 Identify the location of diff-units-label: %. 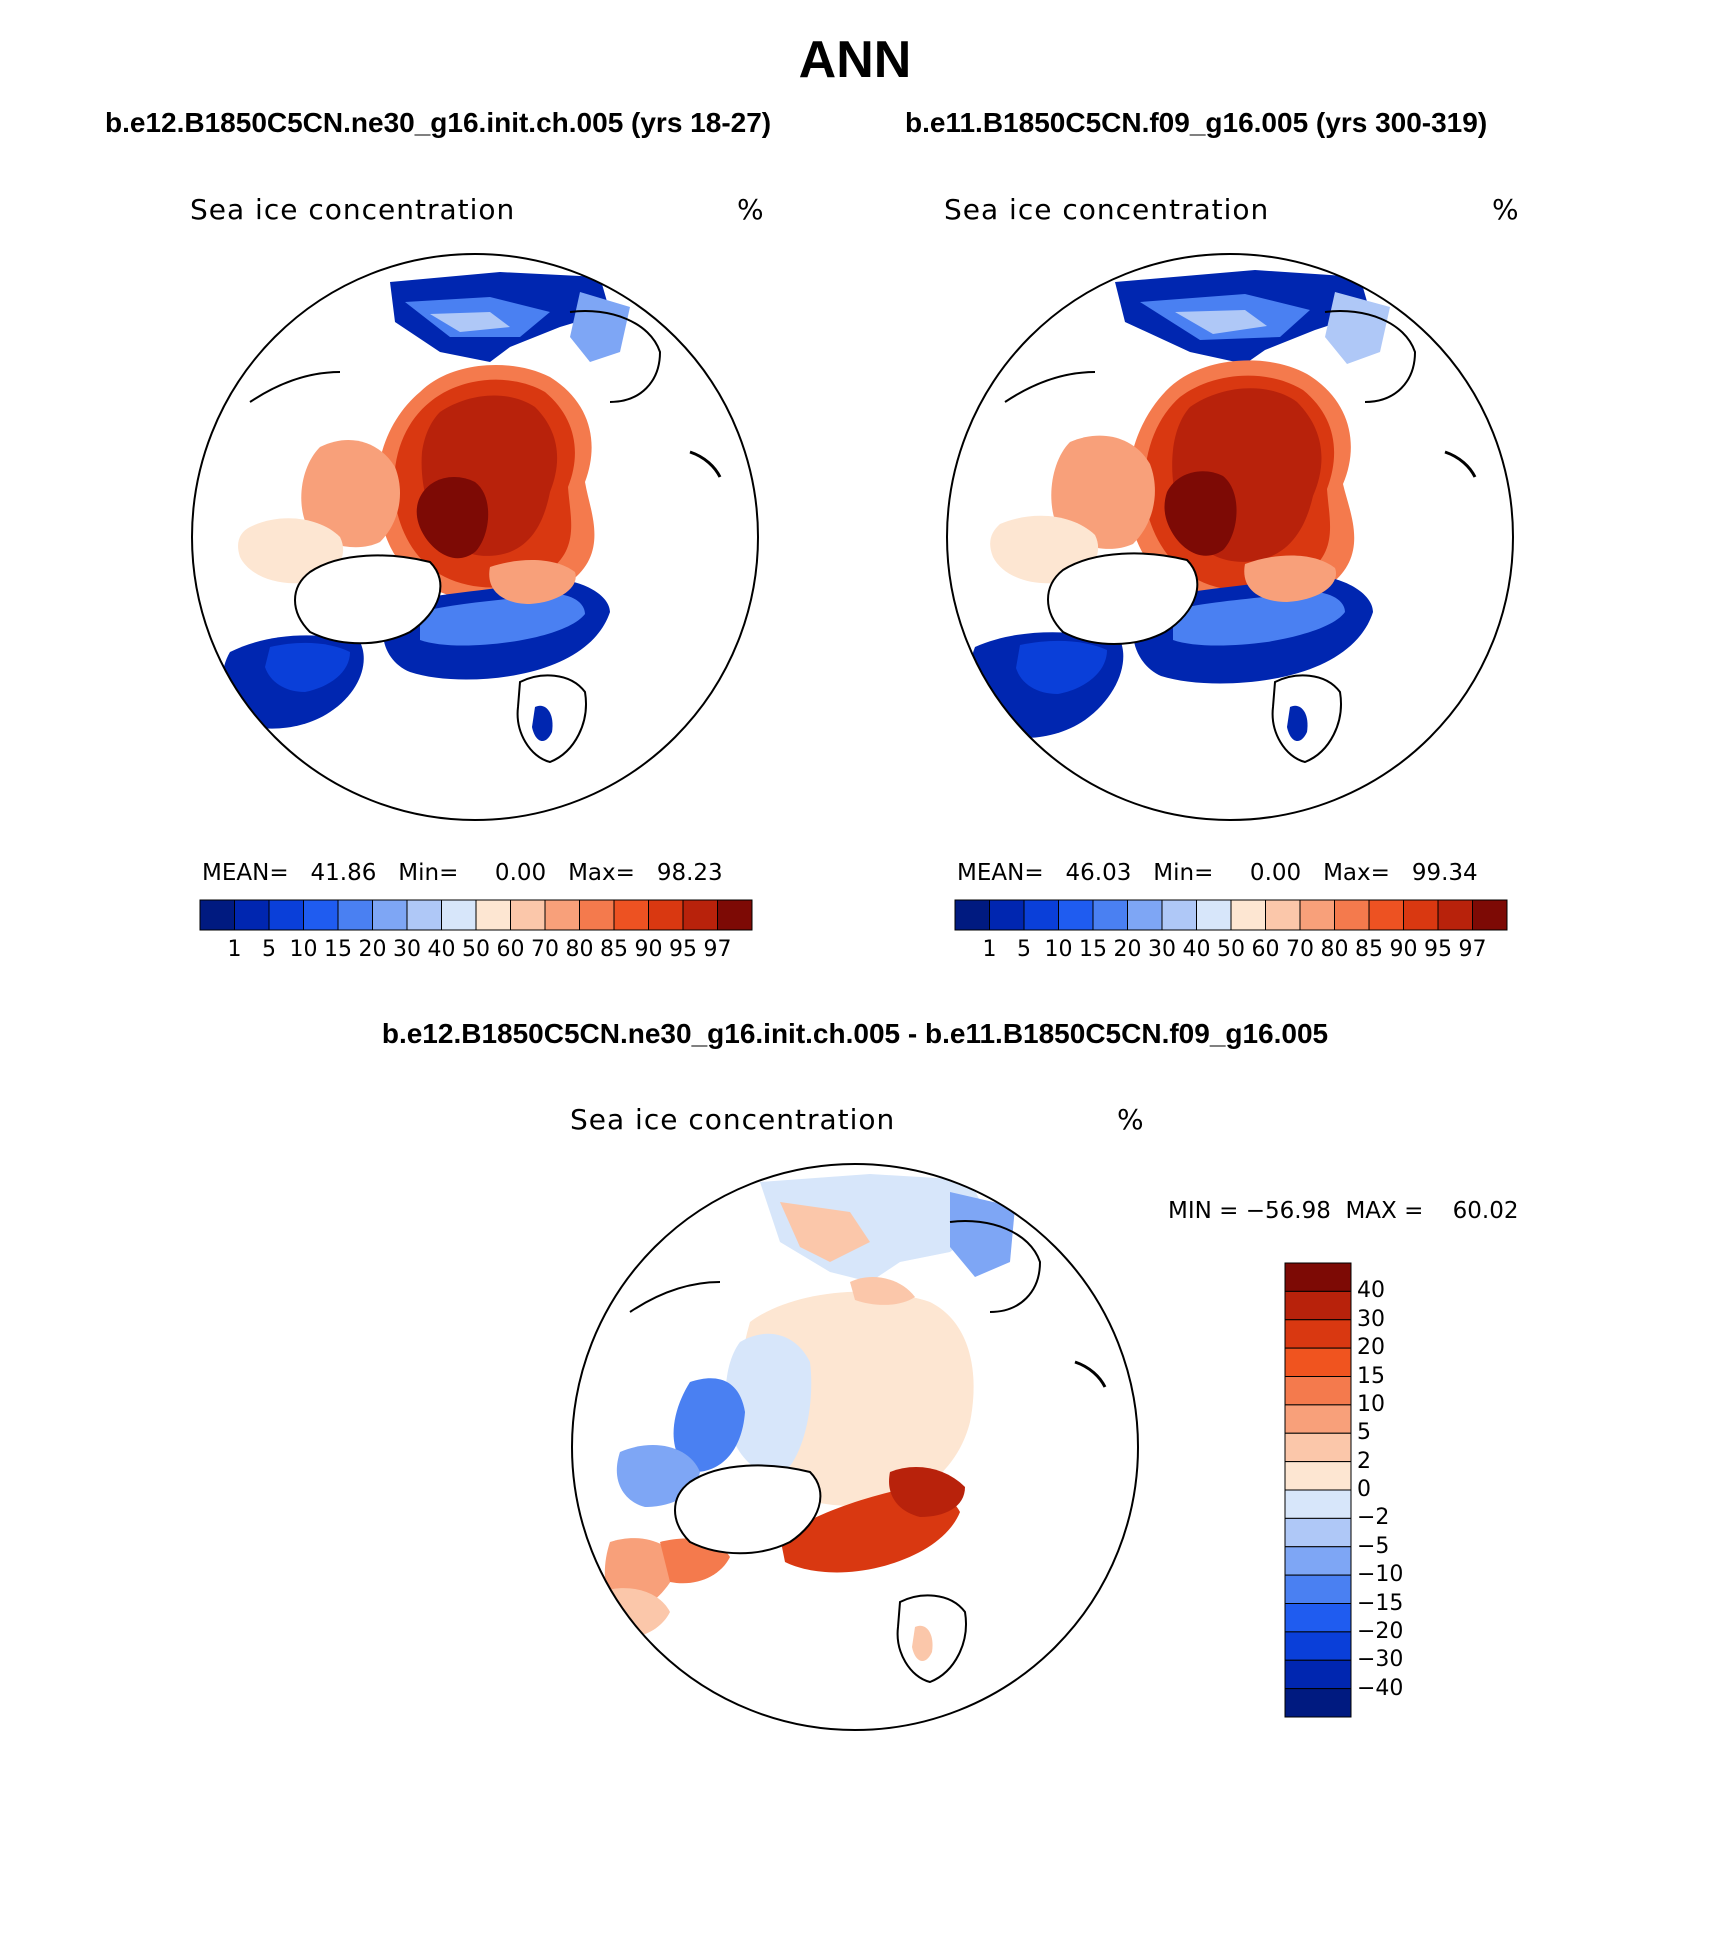
(1131, 1119).